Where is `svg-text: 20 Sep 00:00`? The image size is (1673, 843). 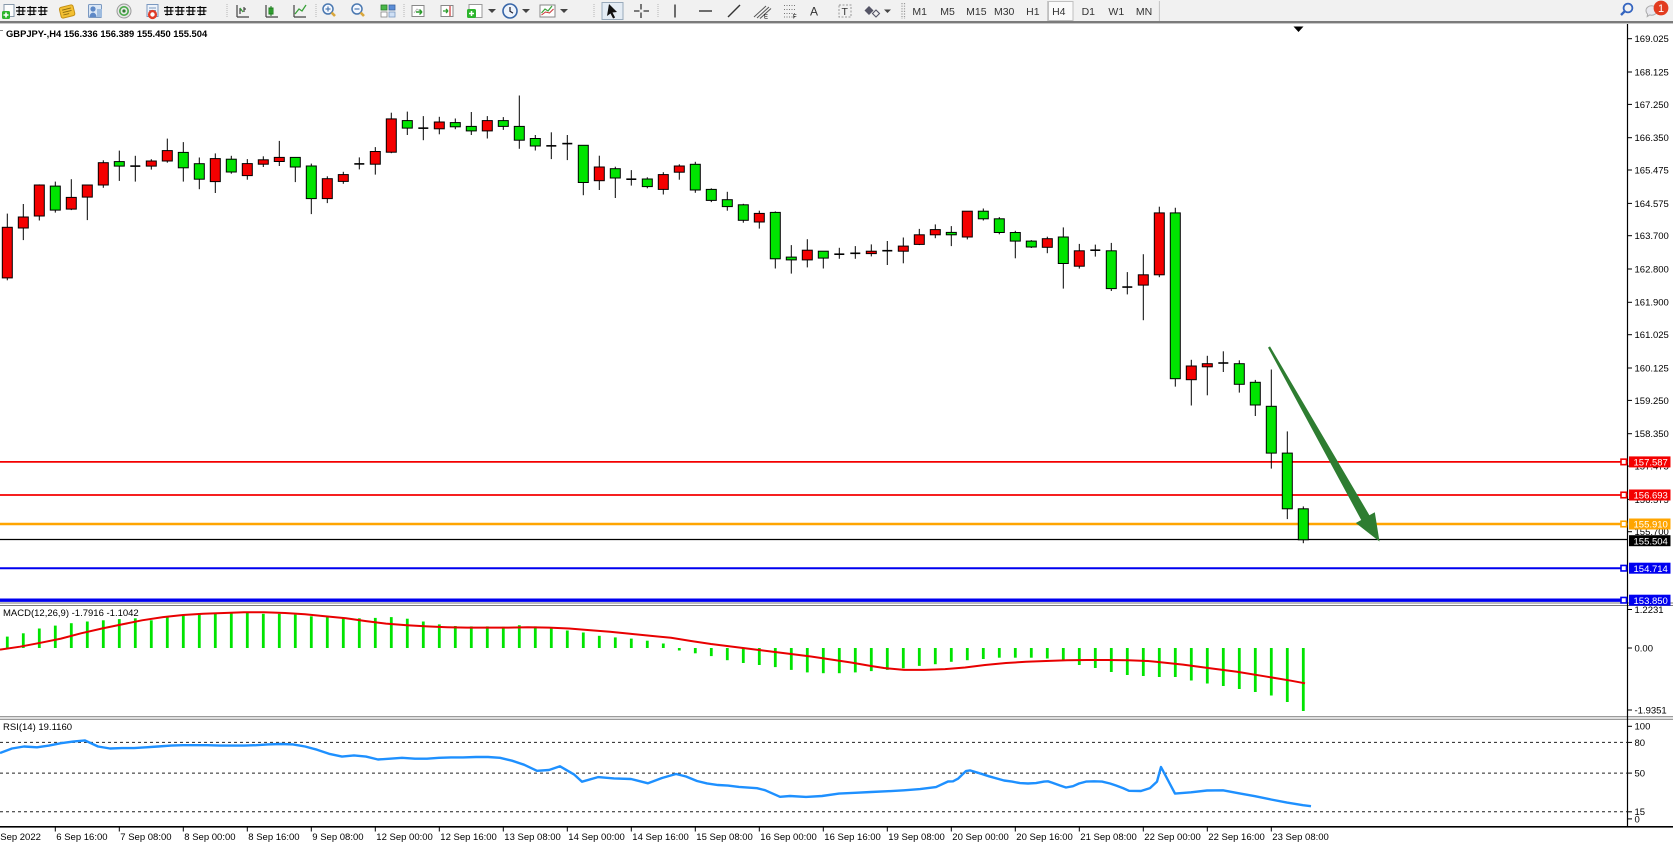 svg-text: 20 Sep 00:00 is located at coordinates (980, 837).